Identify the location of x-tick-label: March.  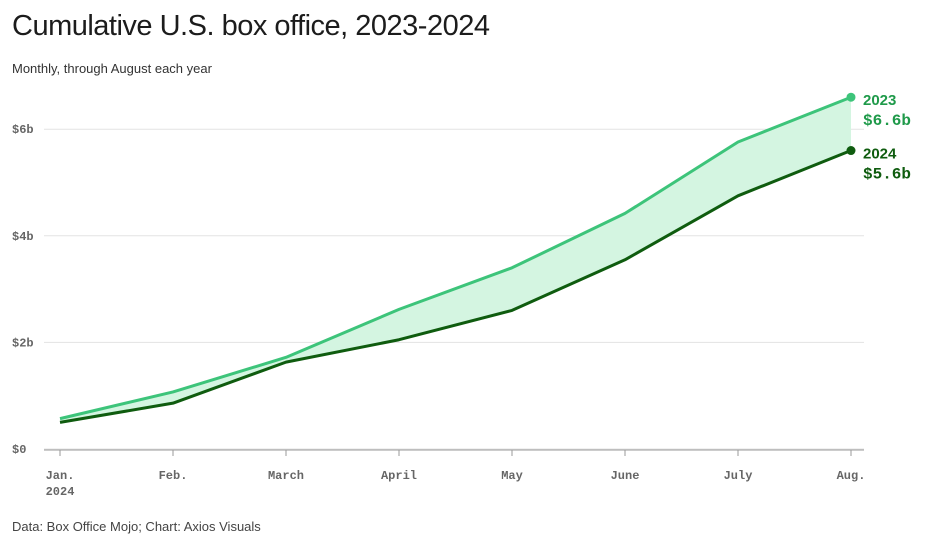
(286, 476).